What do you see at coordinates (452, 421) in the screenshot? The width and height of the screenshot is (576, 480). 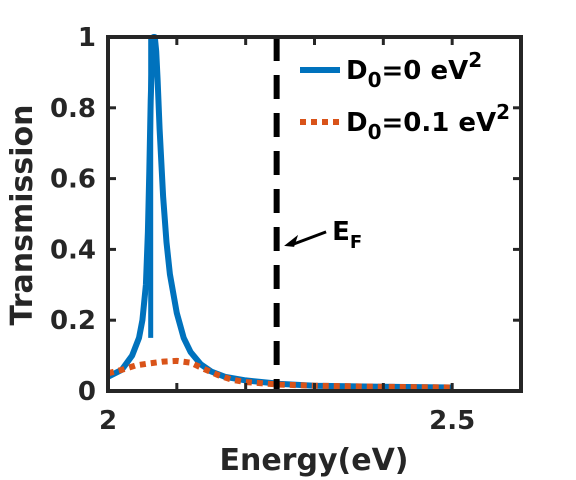 I see `x-tick-label: 2.5` at bounding box center [452, 421].